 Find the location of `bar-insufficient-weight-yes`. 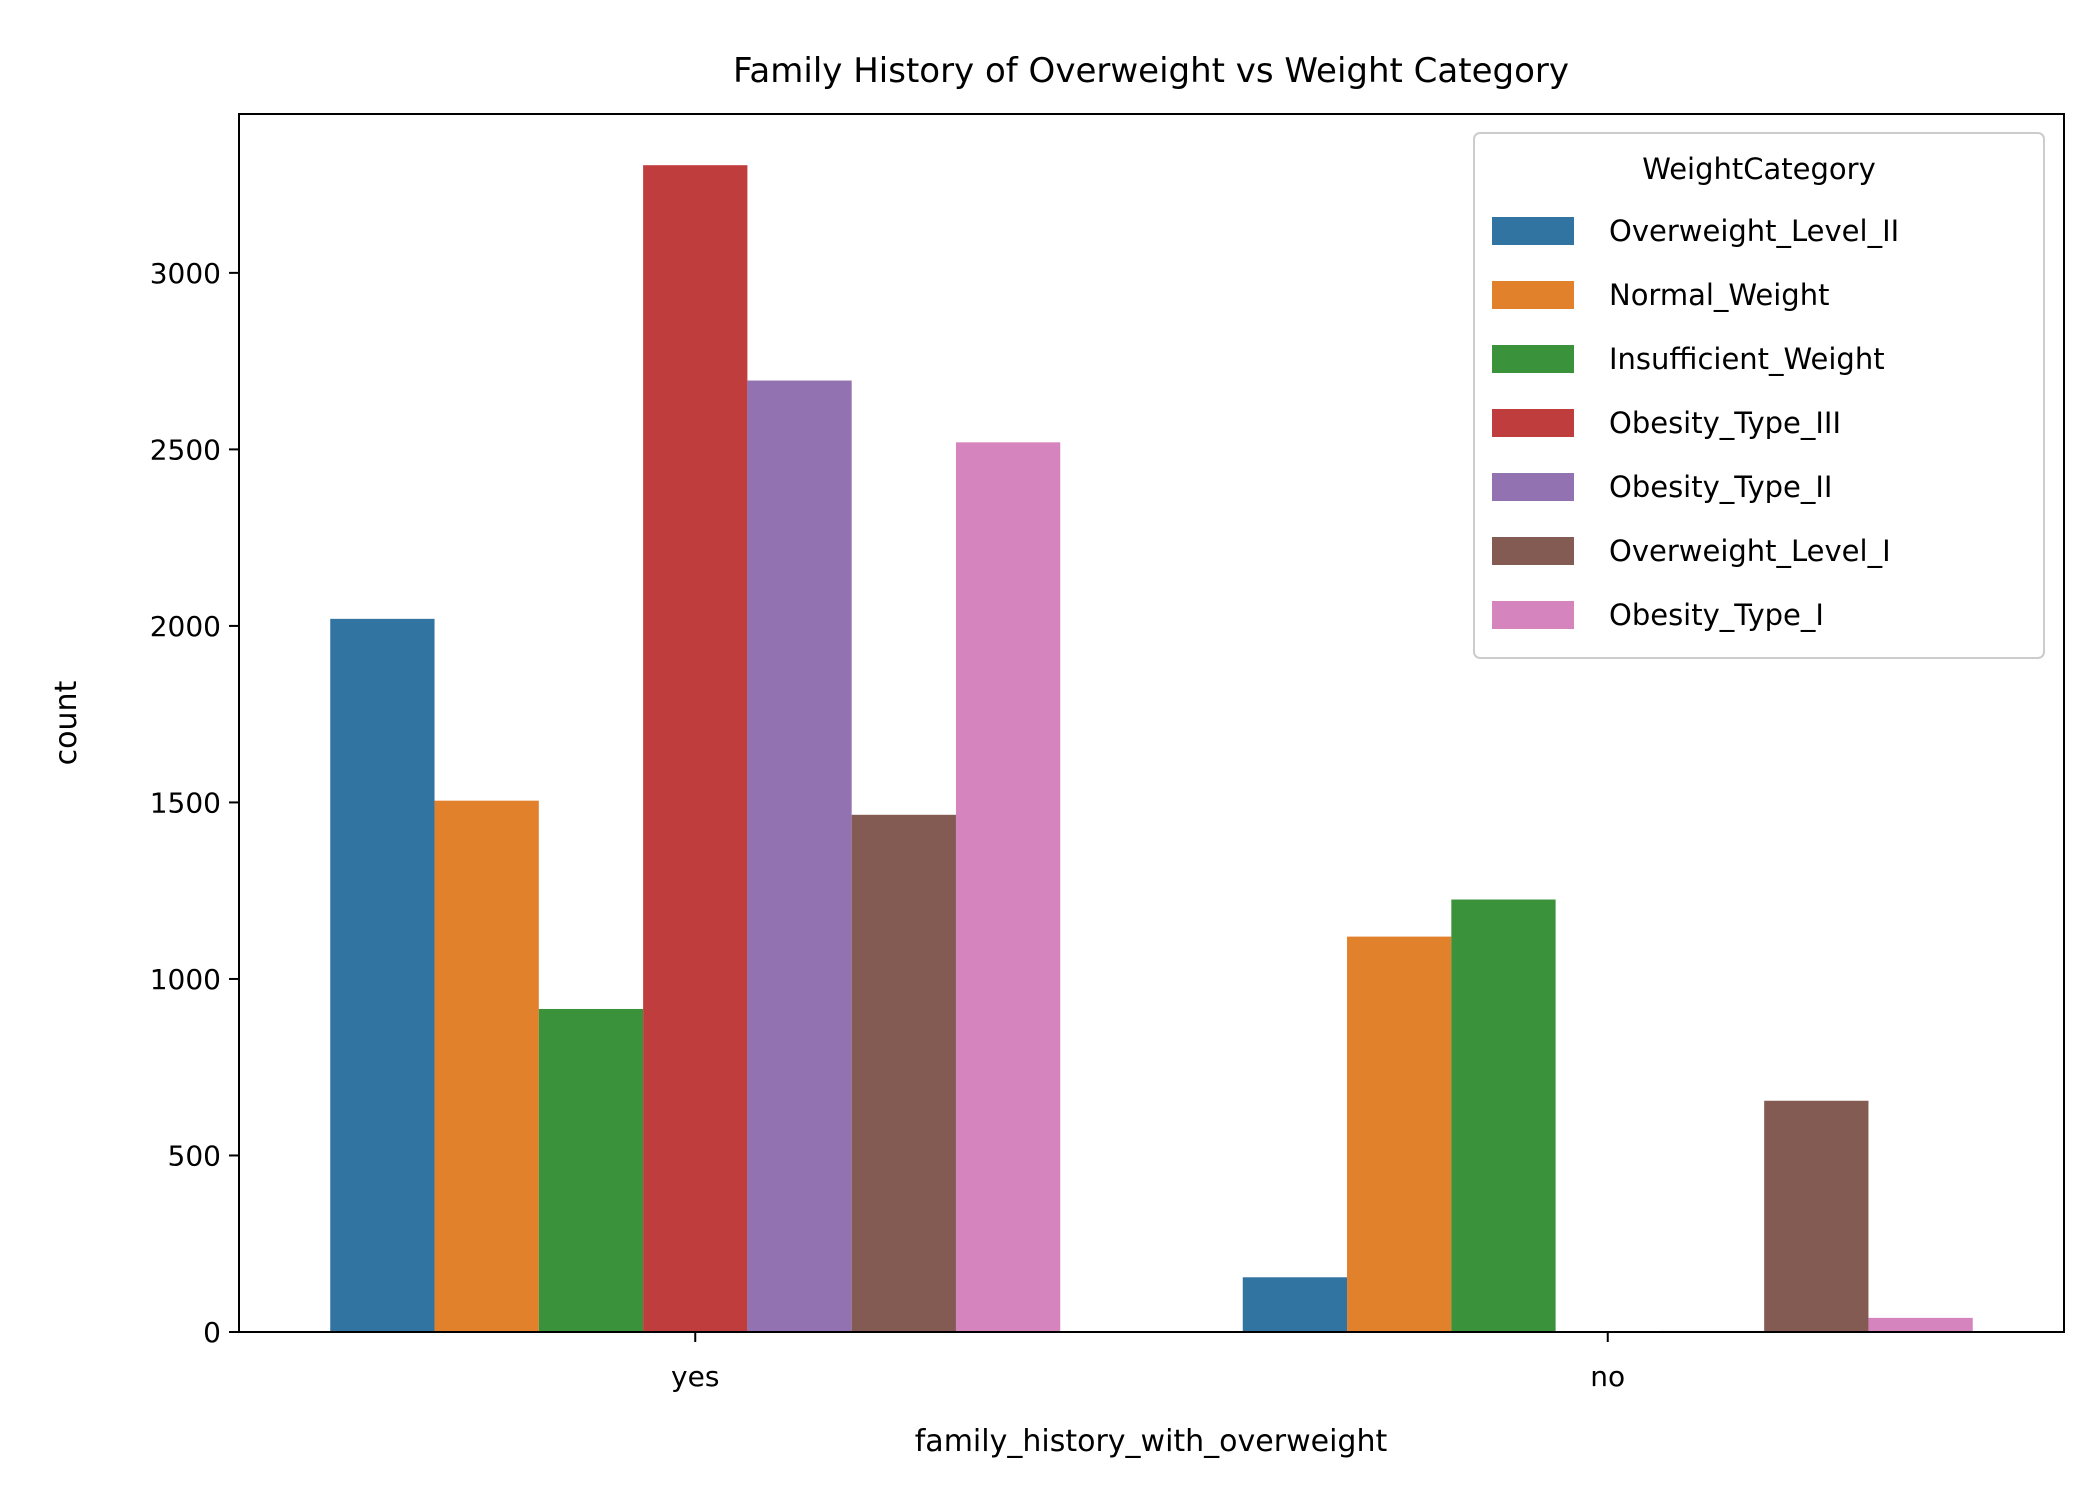

bar-insufficient-weight-yes is located at coordinates (591, 1170).